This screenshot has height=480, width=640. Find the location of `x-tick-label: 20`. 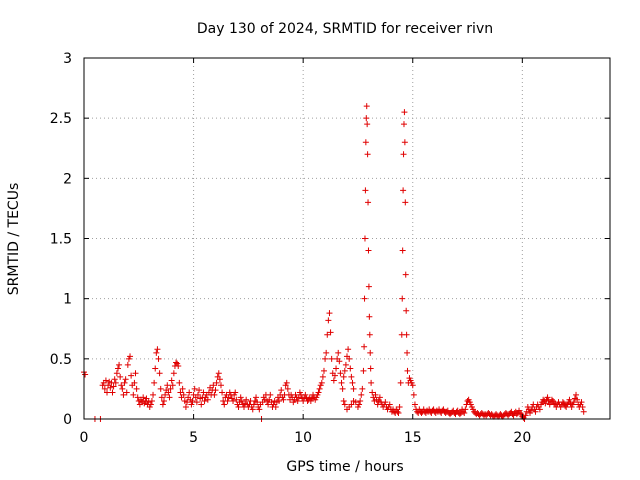

x-tick-label: 20 is located at coordinates (522, 438).